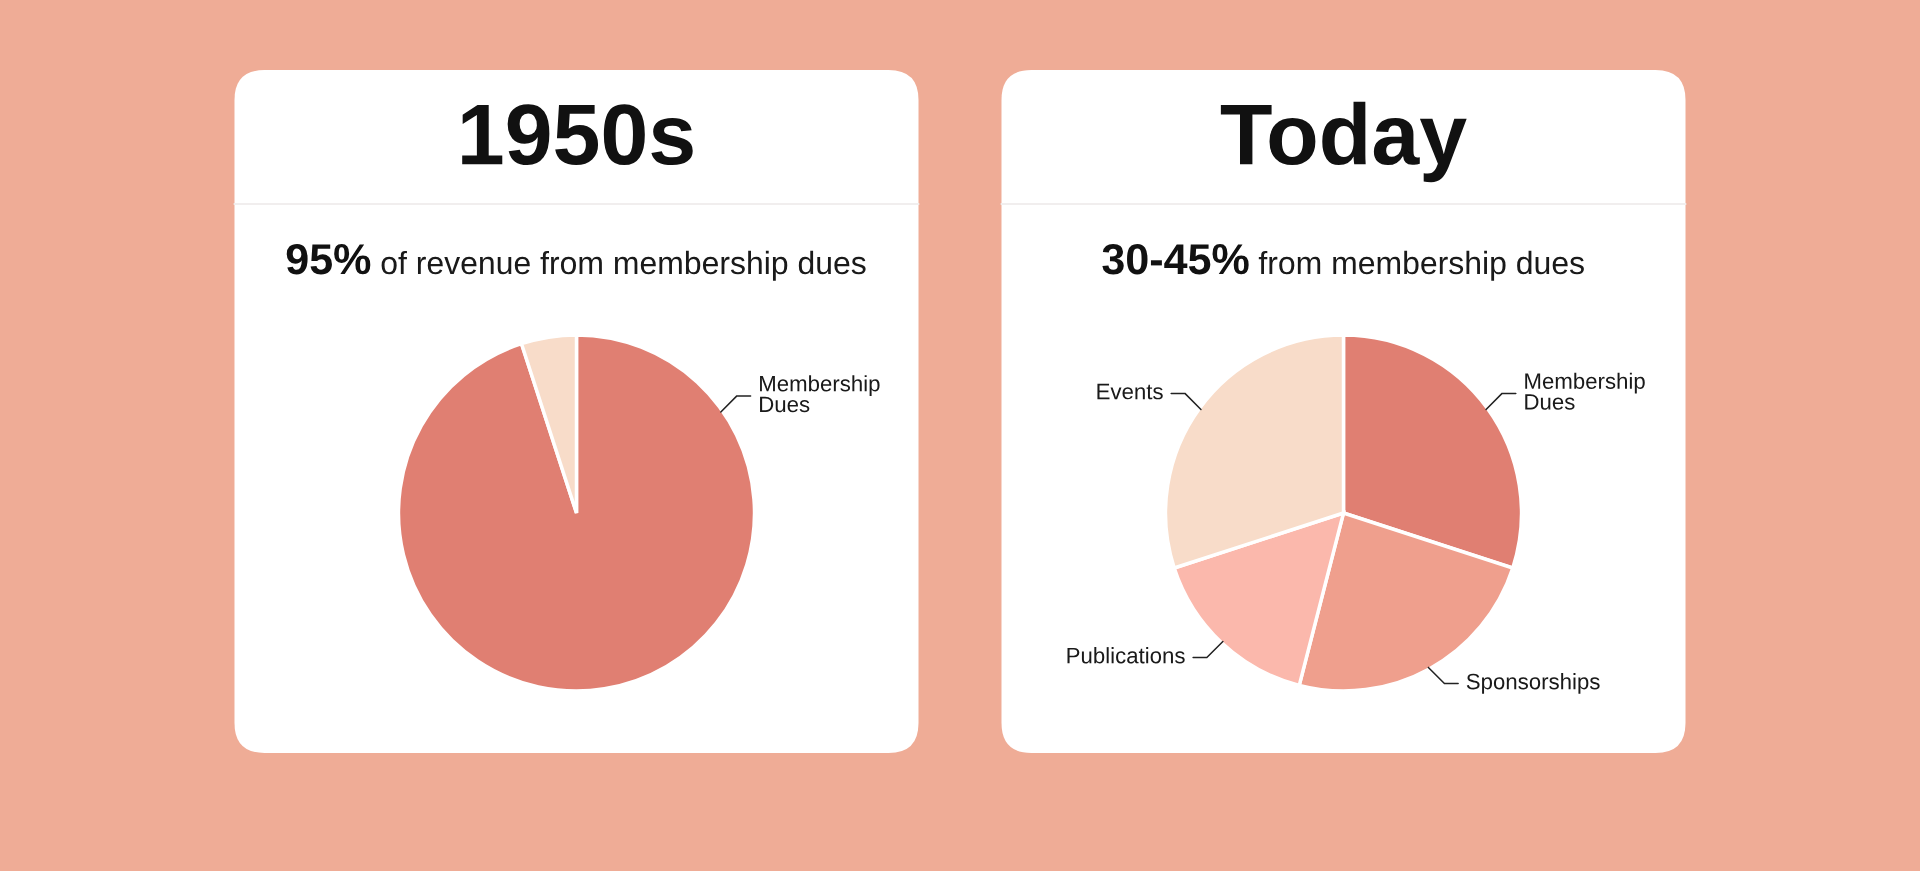  What do you see at coordinates (1126, 655) in the screenshot?
I see `slice-label: Publications` at bounding box center [1126, 655].